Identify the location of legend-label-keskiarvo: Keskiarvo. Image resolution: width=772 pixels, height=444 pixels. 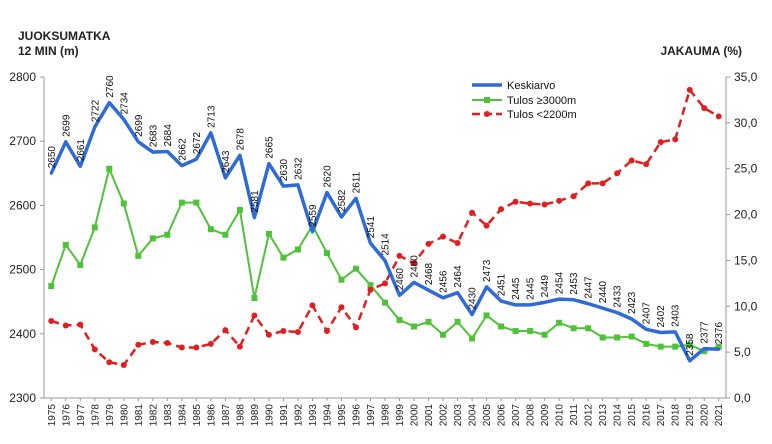
(531, 86).